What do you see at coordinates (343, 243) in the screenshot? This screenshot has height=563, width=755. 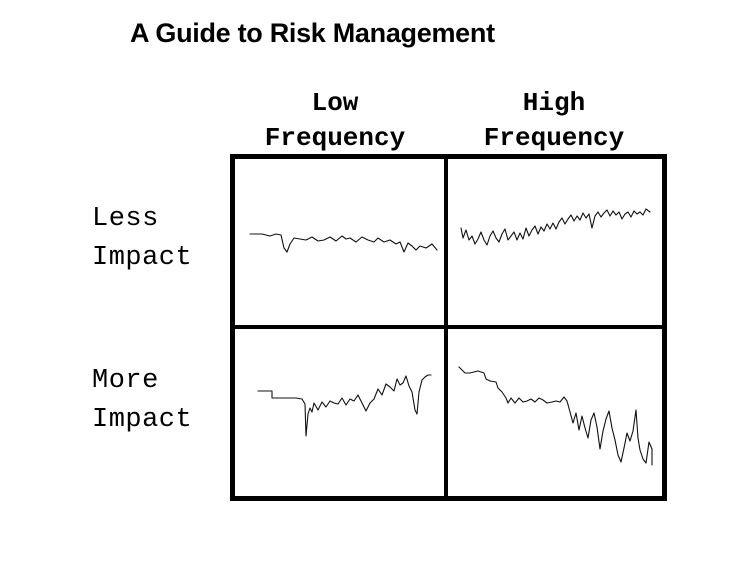 I see `sketch-low-frequency-less-impact` at bounding box center [343, 243].